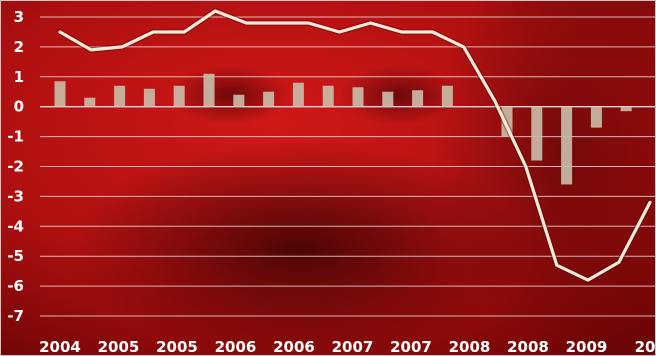 This screenshot has width=656, height=356. Describe the element at coordinates (60, 347) in the screenshot. I see `x-tick-label: 2004` at that location.